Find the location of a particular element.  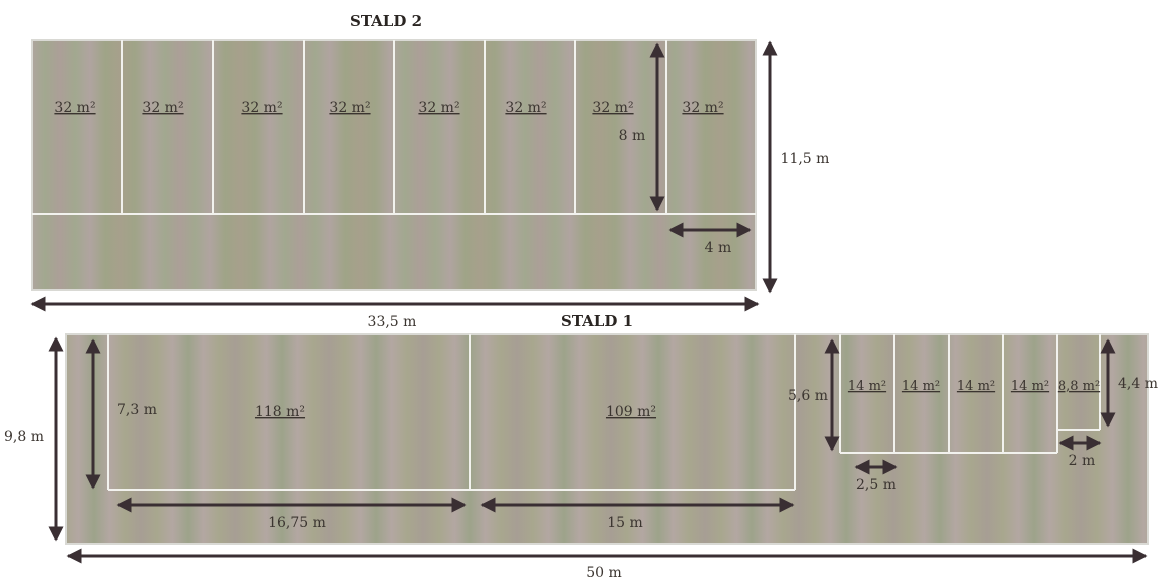

stald1-large-pen-1-width-label: 16,75 m is located at coordinates (297, 523).